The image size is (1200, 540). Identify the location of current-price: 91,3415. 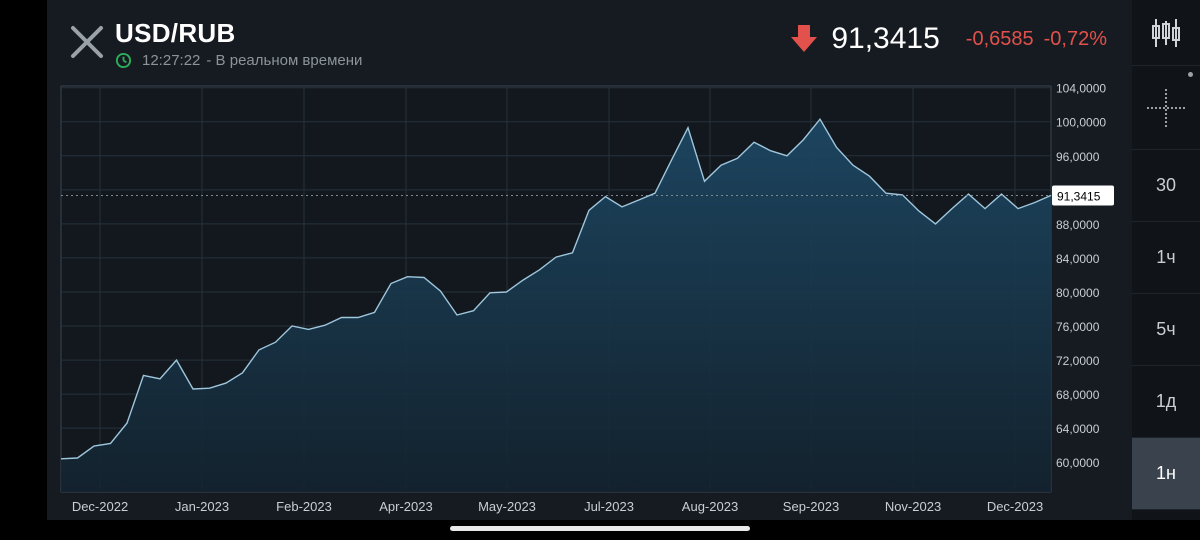
(885, 38).